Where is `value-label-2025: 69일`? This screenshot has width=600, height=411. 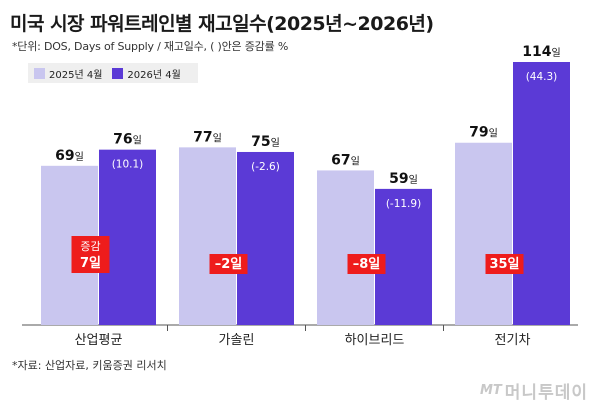
value-label-2025: 69일 is located at coordinates (69, 156).